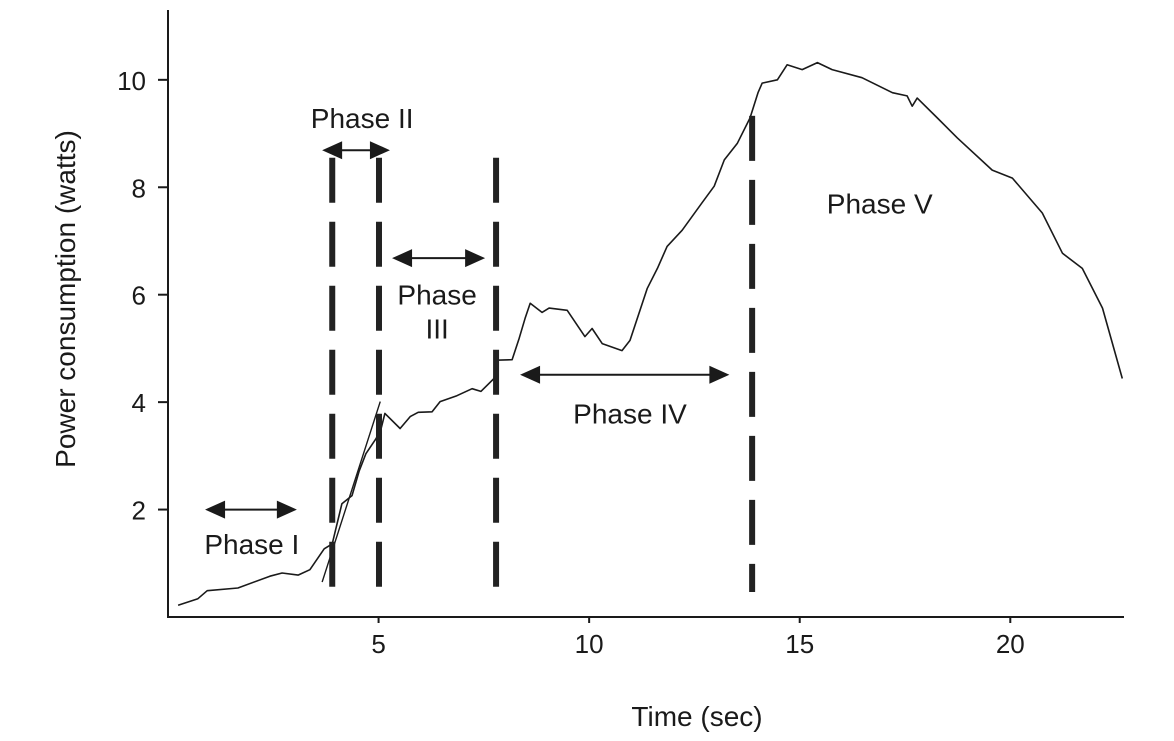 This screenshot has height=741, width=1174. What do you see at coordinates (880, 203) in the screenshot?
I see `phase-label: Phase V` at bounding box center [880, 203].